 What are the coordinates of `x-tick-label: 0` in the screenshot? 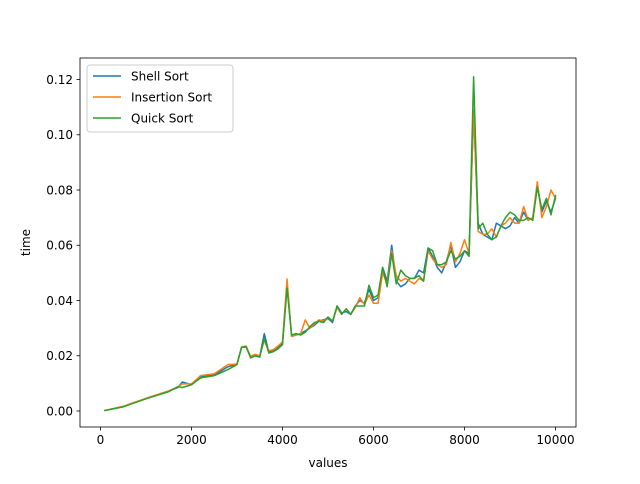 It's located at (101, 440).